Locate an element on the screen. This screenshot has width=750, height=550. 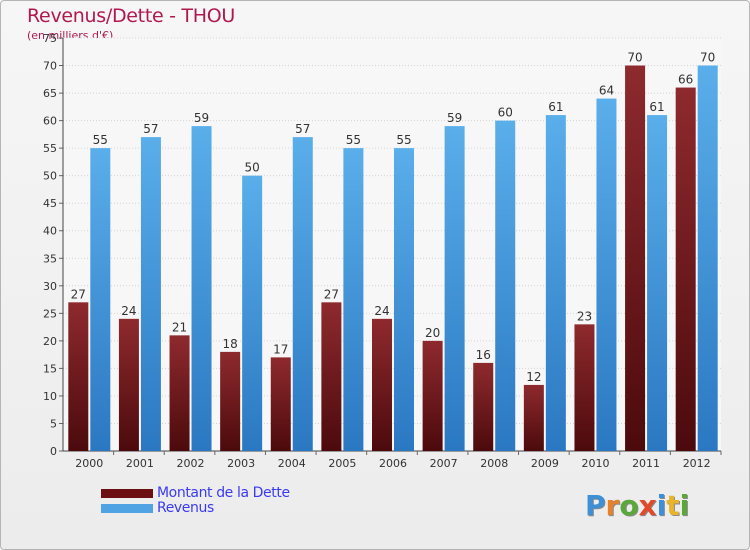
y-tick-label: 60 is located at coordinates (50, 121).